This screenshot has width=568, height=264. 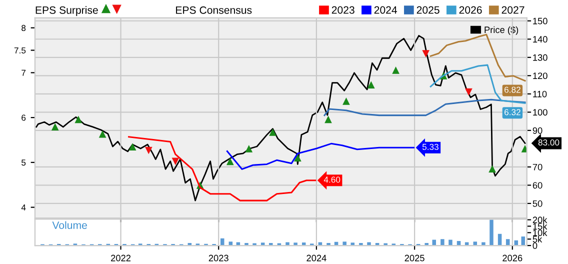 What do you see at coordinates (537, 203) in the screenshot?
I see `y2-tick-label: 50` at bounding box center [537, 203].